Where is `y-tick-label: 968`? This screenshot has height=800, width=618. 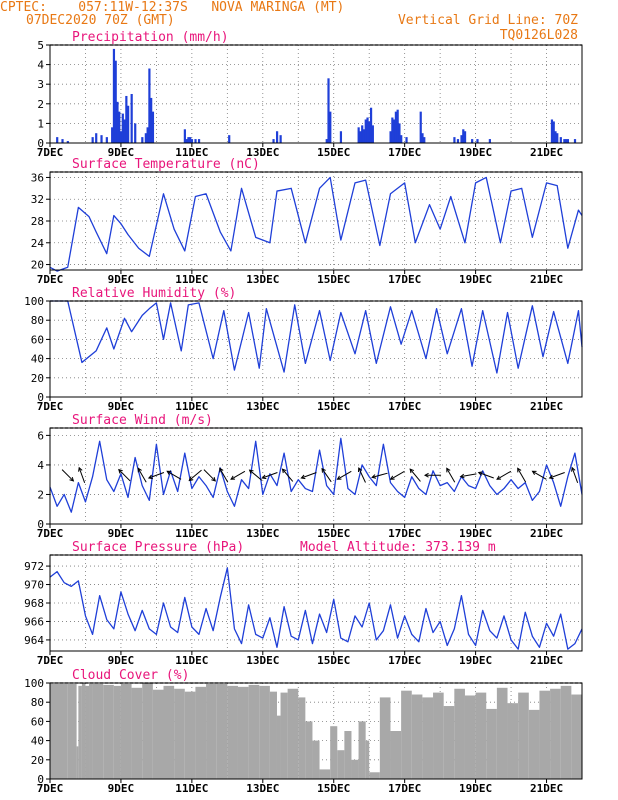
y-tick-label: 968 is located at coordinates (34, 603).